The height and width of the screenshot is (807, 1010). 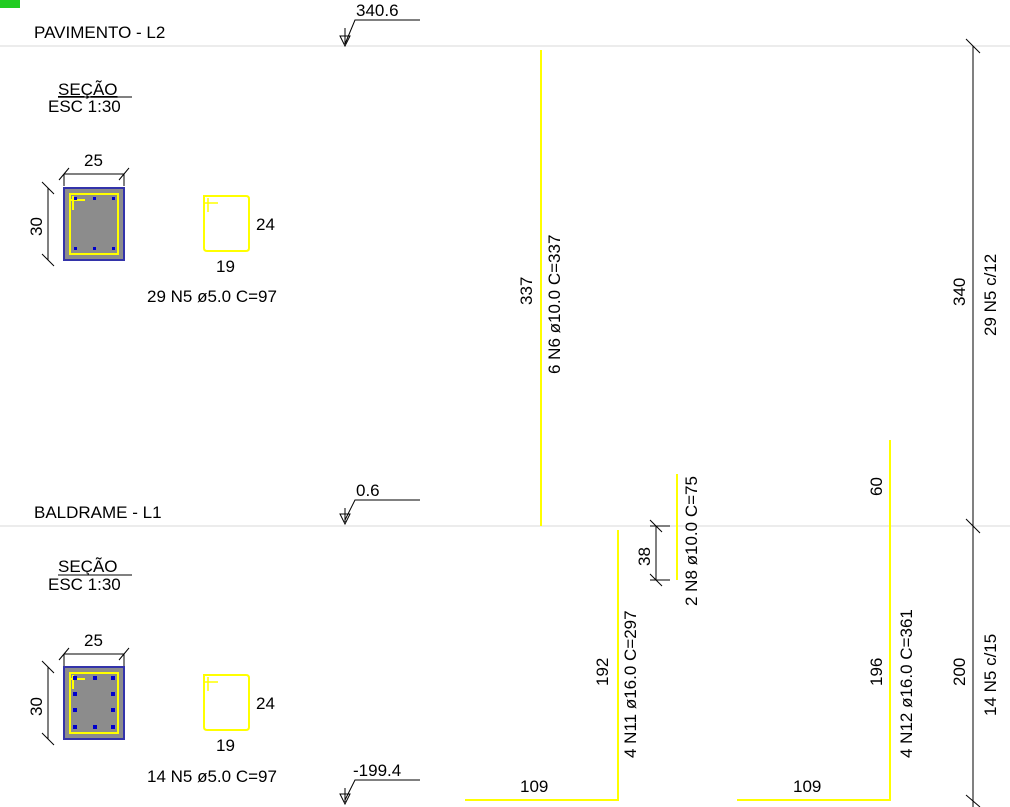 What do you see at coordinates (36, 226) in the screenshot?
I see `section-upper-height: 30` at bounding box center [36, 226].